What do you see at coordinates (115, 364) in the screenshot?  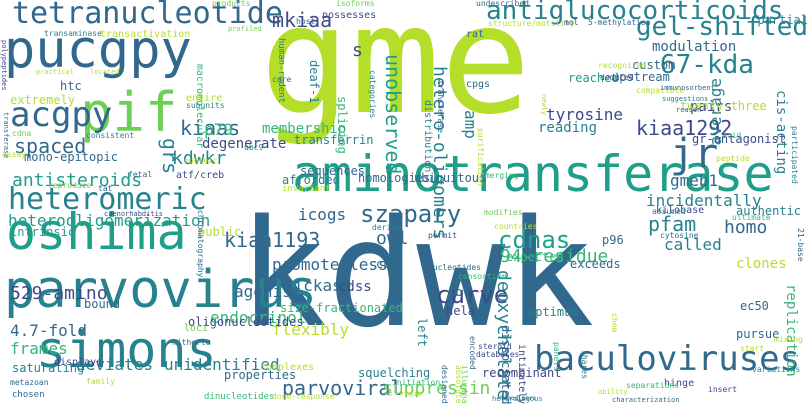 I see `cloud-word: deviates` at bounding box center [115, 364].